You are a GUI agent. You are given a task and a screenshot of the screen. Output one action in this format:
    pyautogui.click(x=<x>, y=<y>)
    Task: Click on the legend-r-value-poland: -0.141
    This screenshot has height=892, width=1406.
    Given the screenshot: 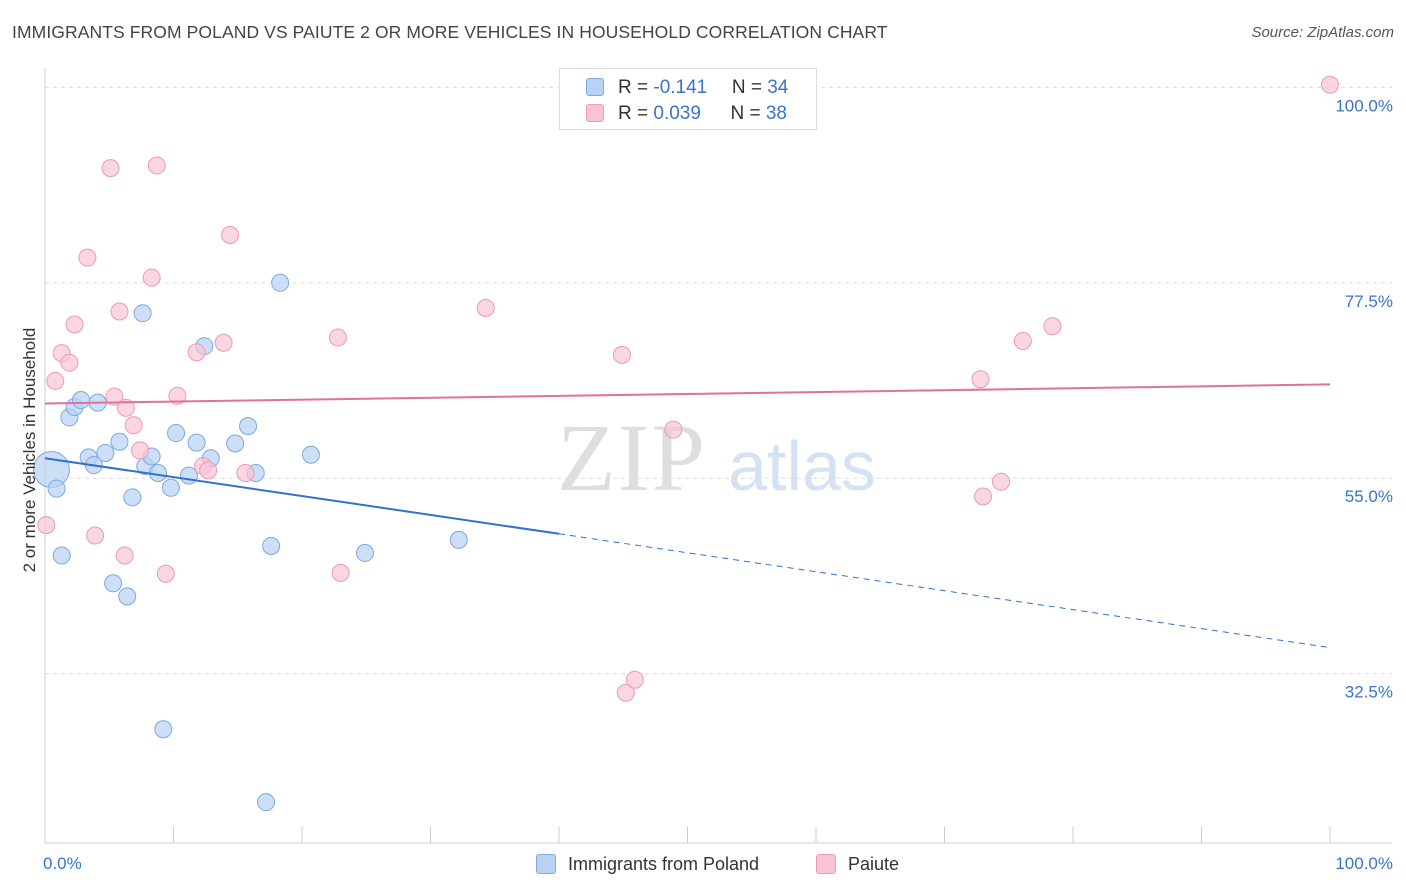 What is the action you would take?
    pyautogui.click(x=680, y=87)
    